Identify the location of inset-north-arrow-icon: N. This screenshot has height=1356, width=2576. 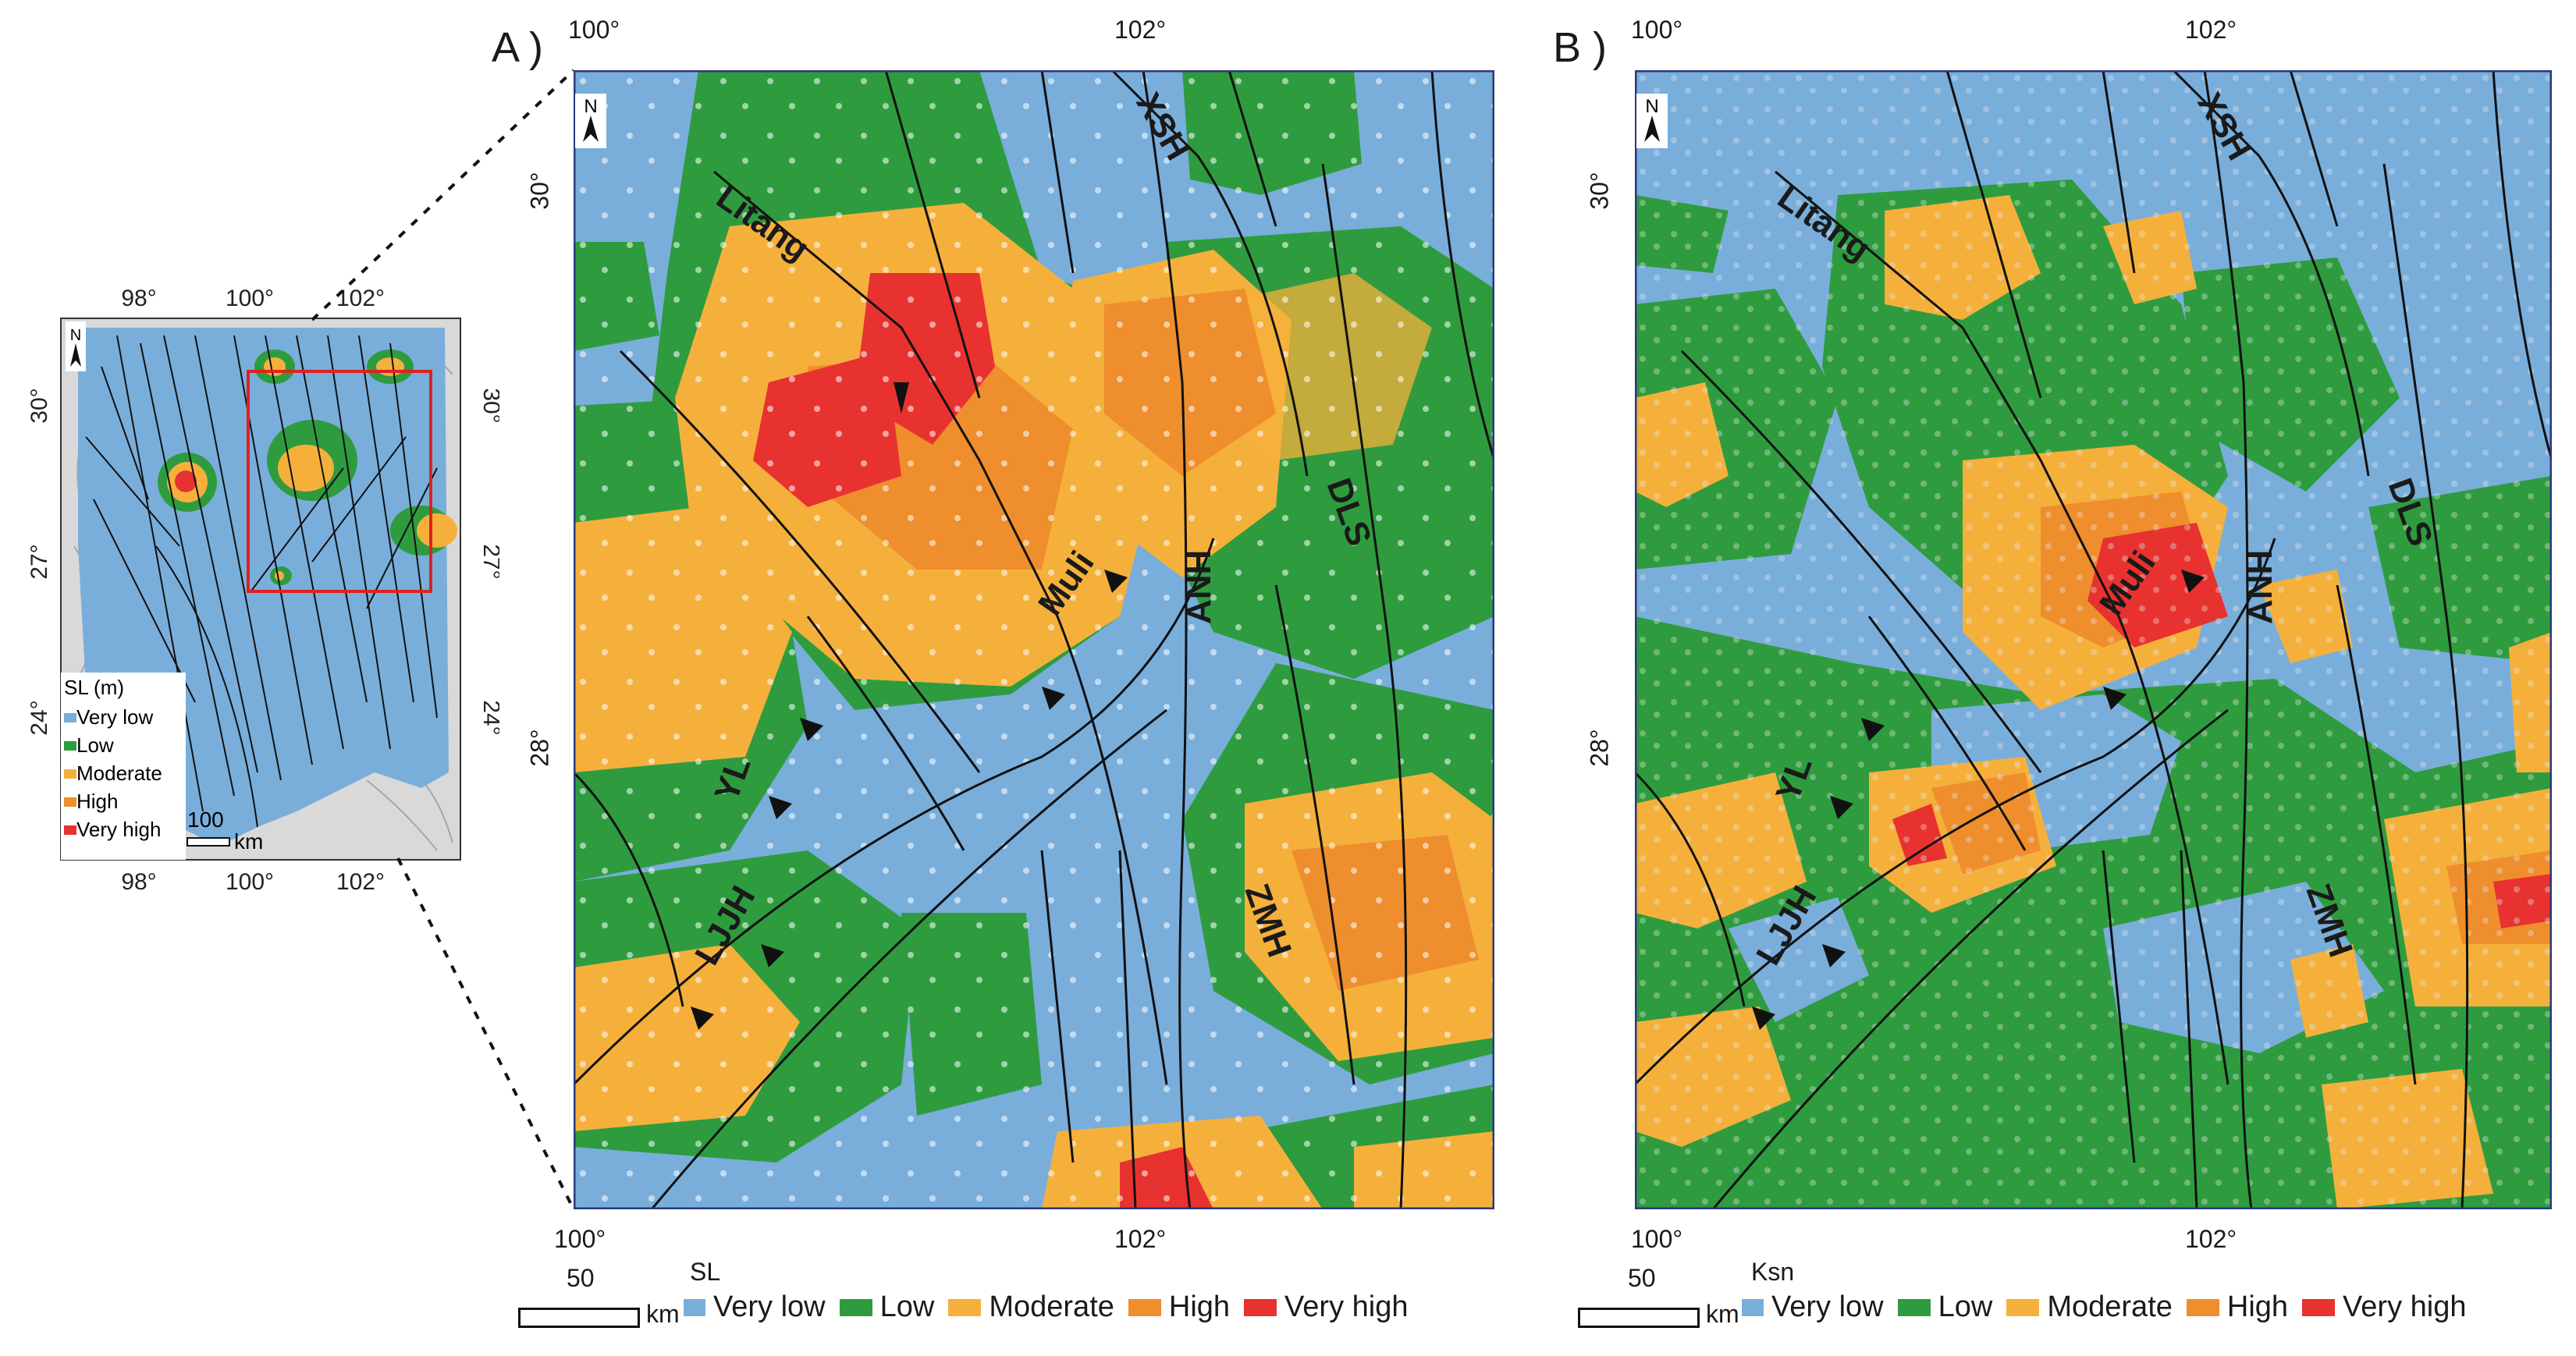
(76, 346).